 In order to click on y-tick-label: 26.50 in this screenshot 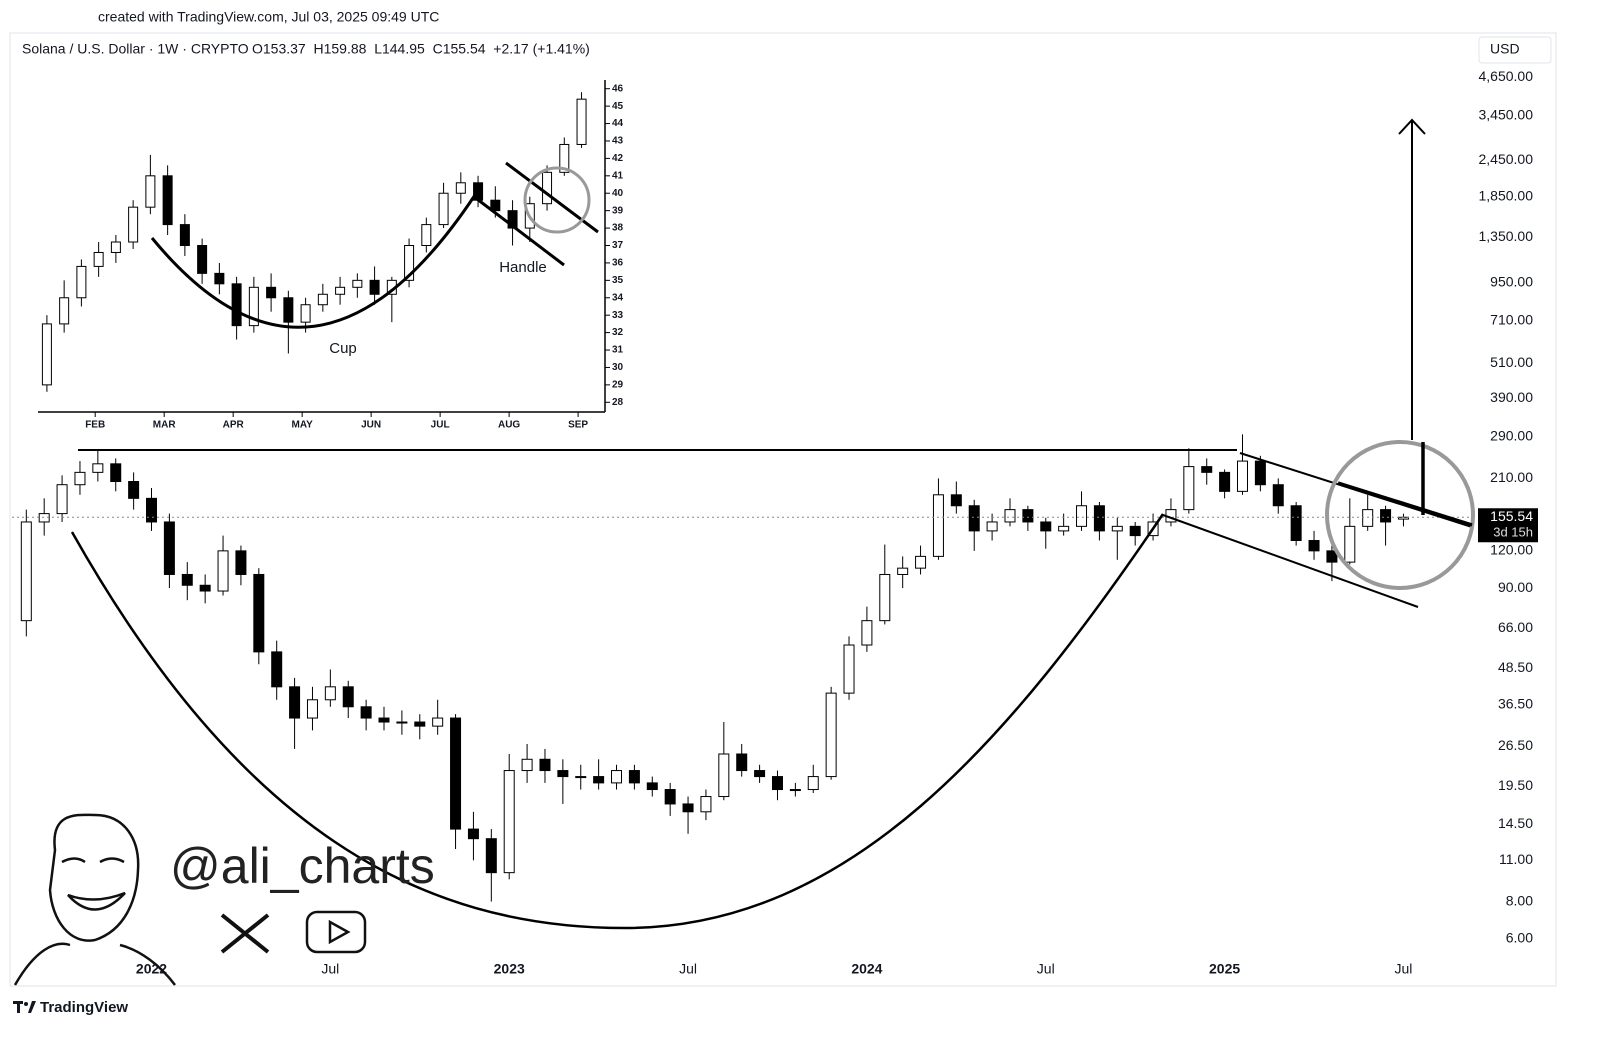, I will do `click(1515, 745)`.